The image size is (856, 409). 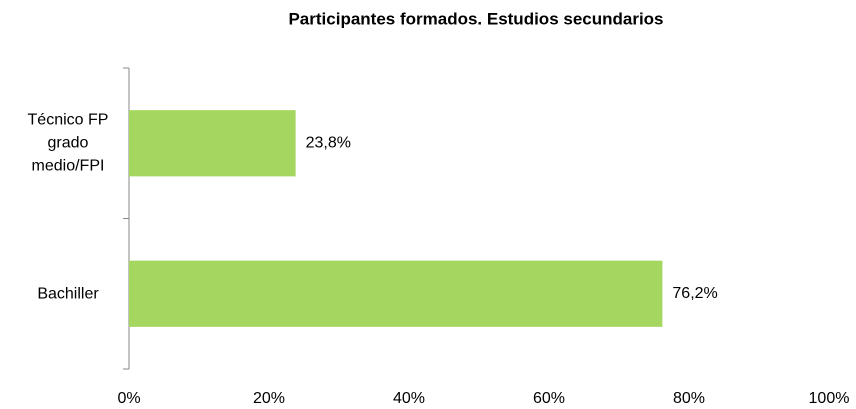 What do you see at coordinates (694, 293) in the screenshot?
I see `data-label: 76,2%` at bounding box center [694, 293].